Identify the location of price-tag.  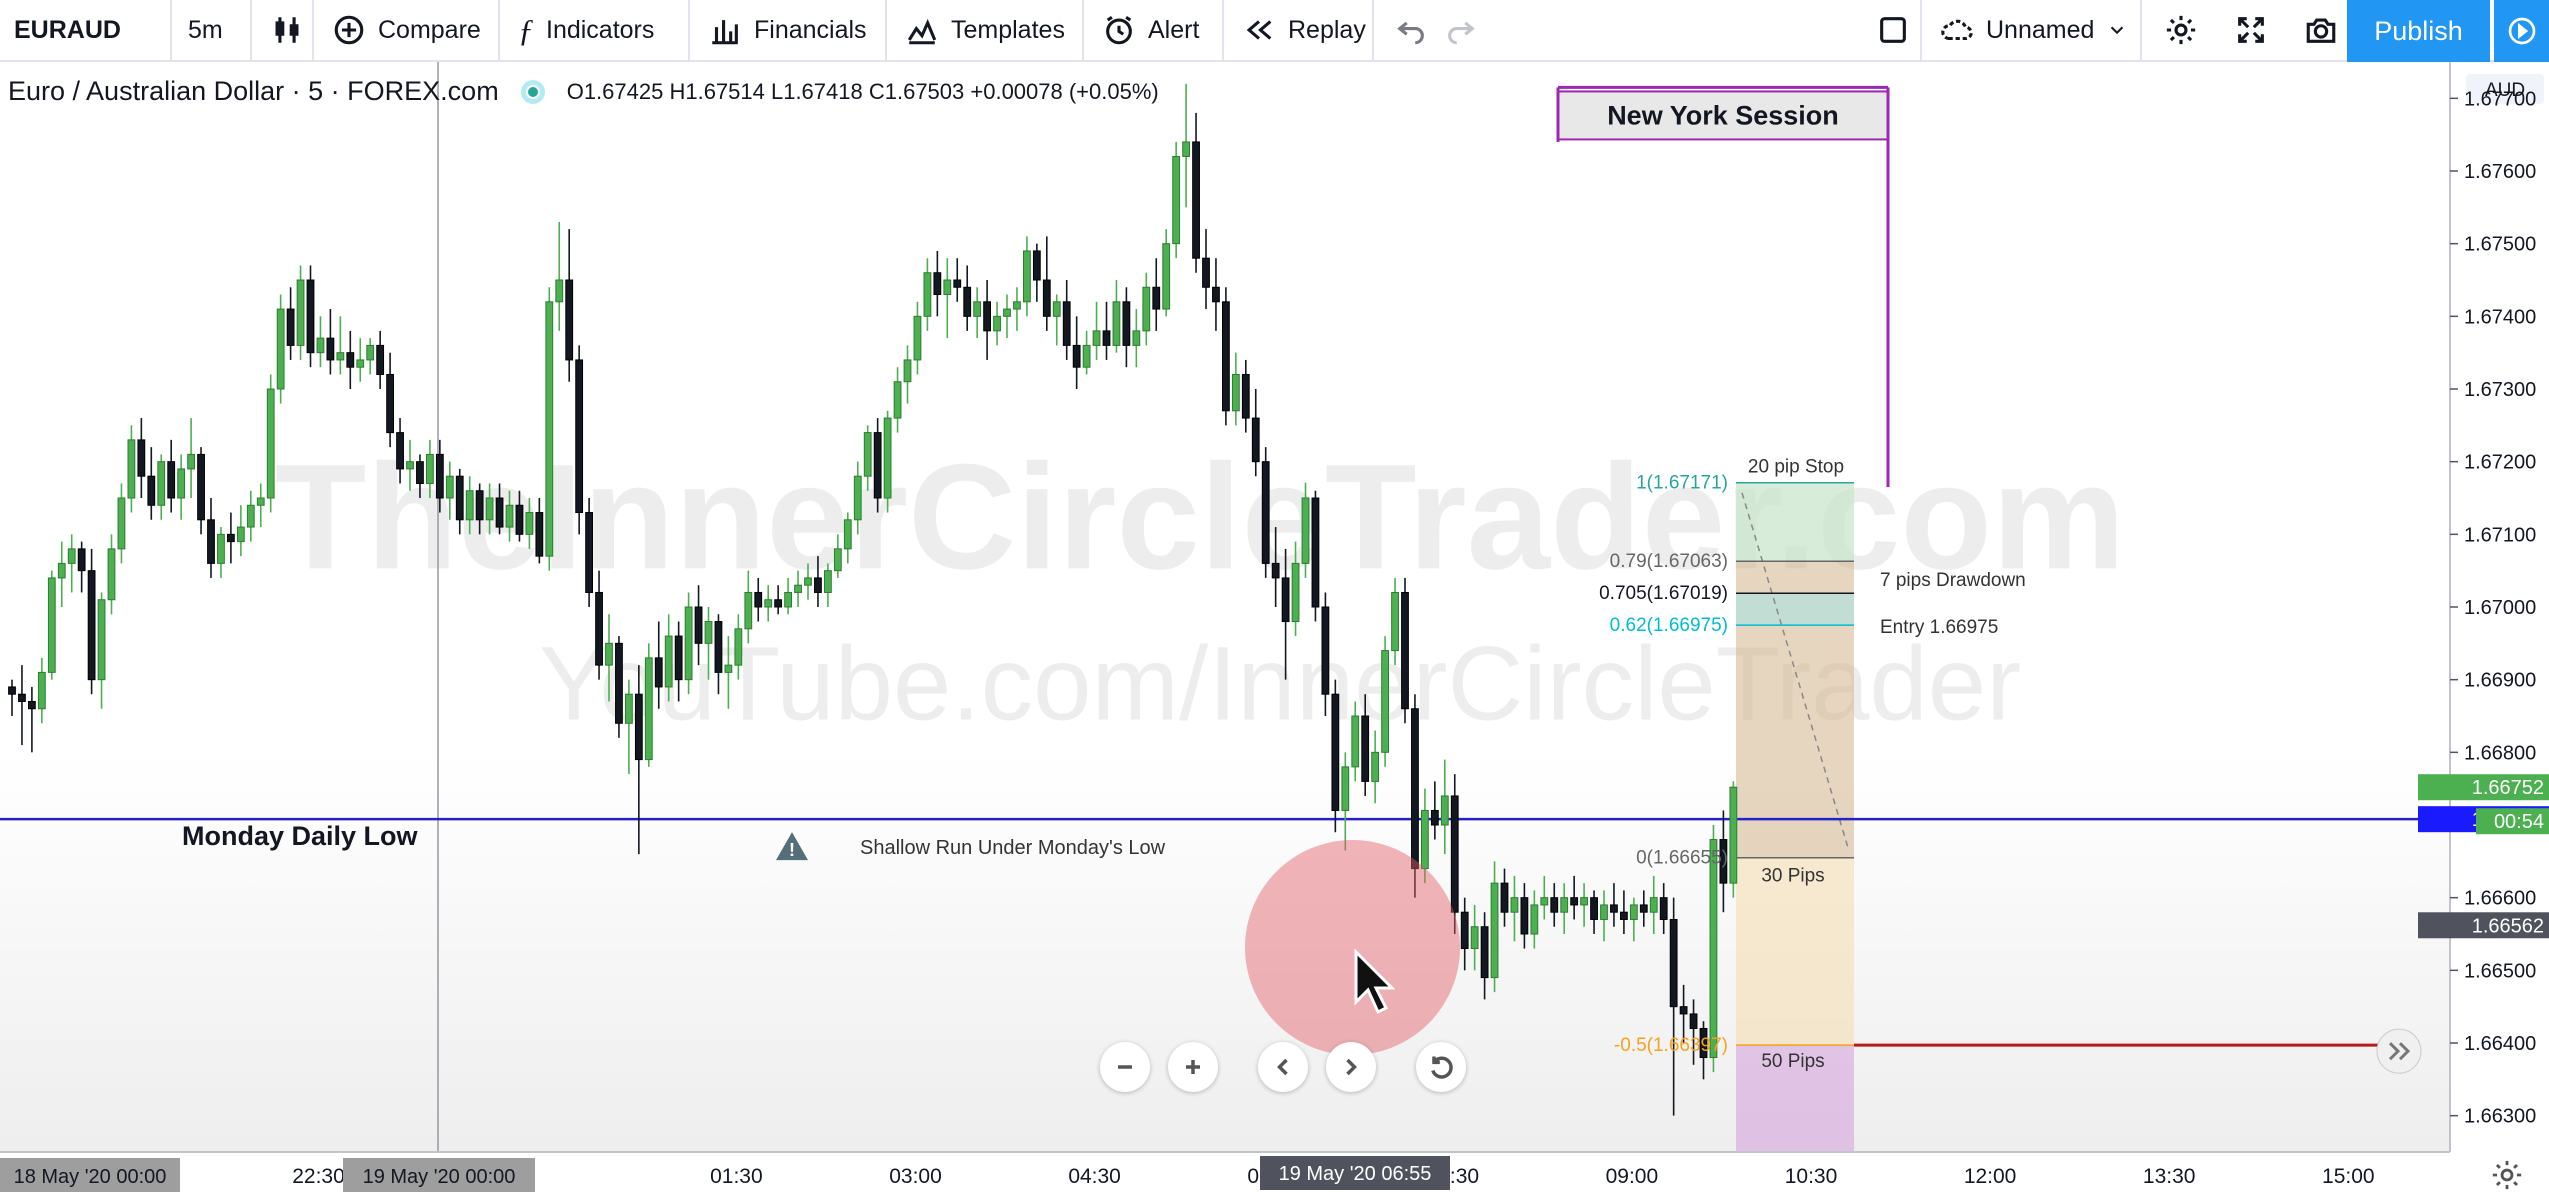
(2483, 925).